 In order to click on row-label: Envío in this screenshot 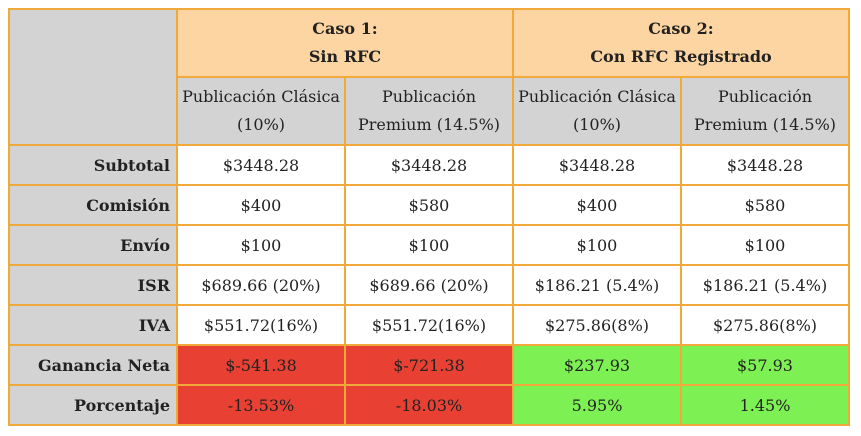, I will do `click(93, 245)`.